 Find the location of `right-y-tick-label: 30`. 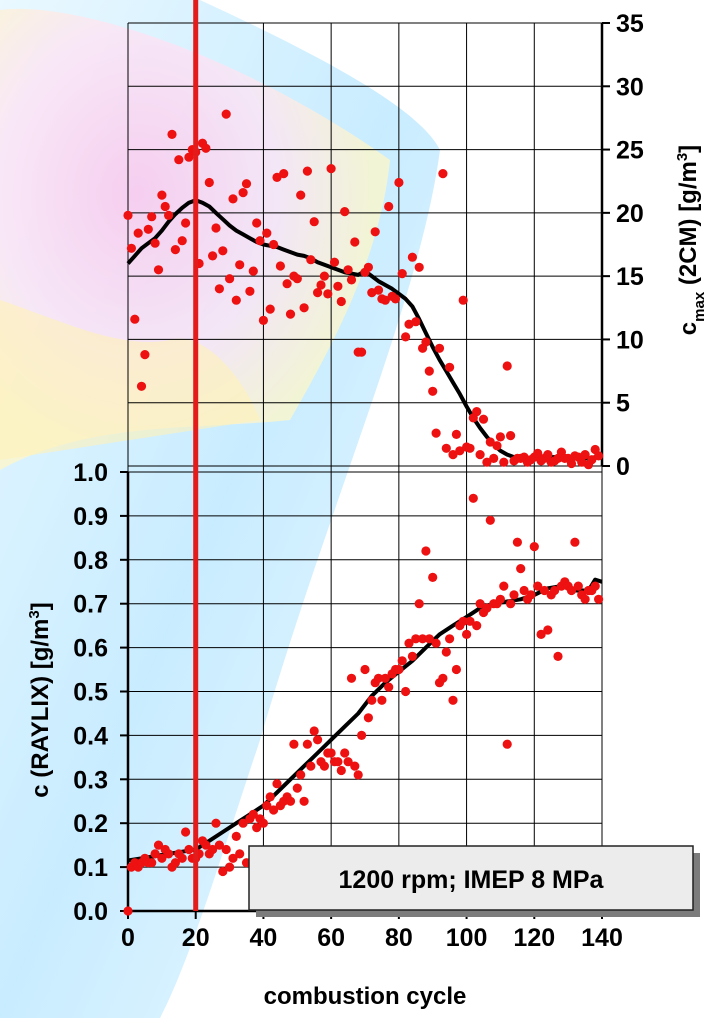

right-y-tick-label: 30 is located at coordinates (630, 87).